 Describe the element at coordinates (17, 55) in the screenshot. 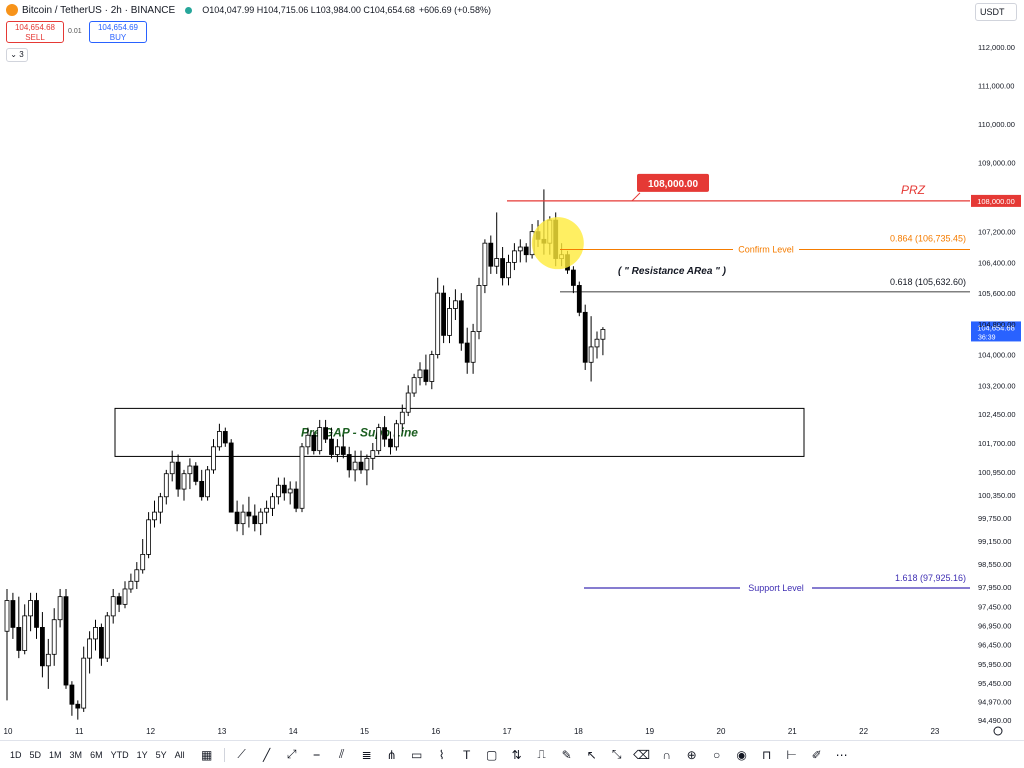

I see `indicators-toggle-button: ⌄ 3` at that location.